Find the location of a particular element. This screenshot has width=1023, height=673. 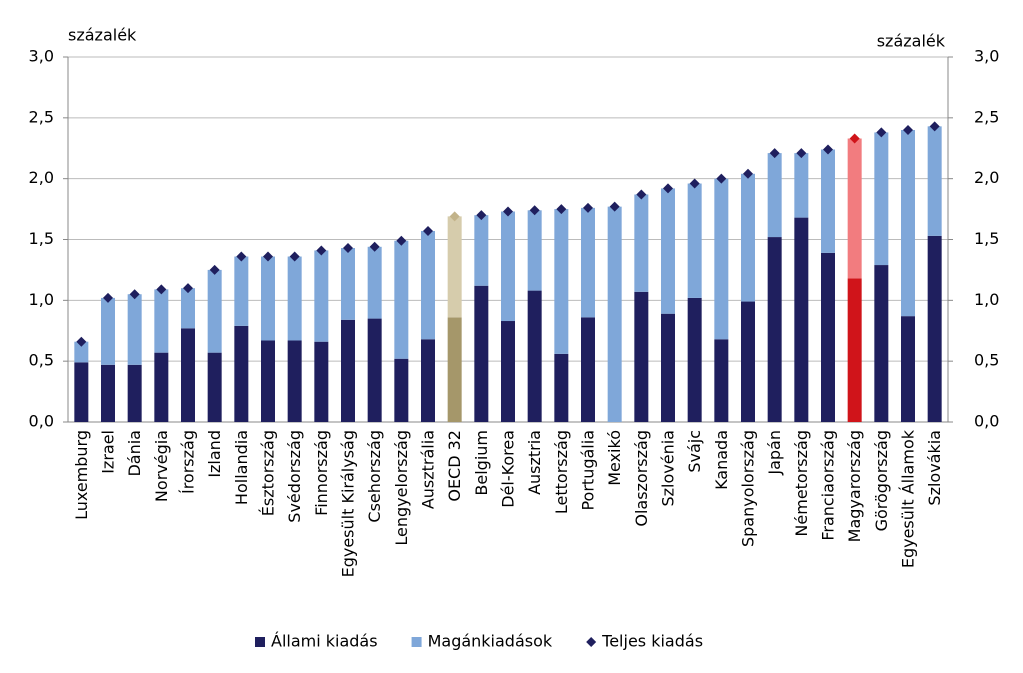

y2-tick-label: 0,0 is located at coordinates (986, 421).